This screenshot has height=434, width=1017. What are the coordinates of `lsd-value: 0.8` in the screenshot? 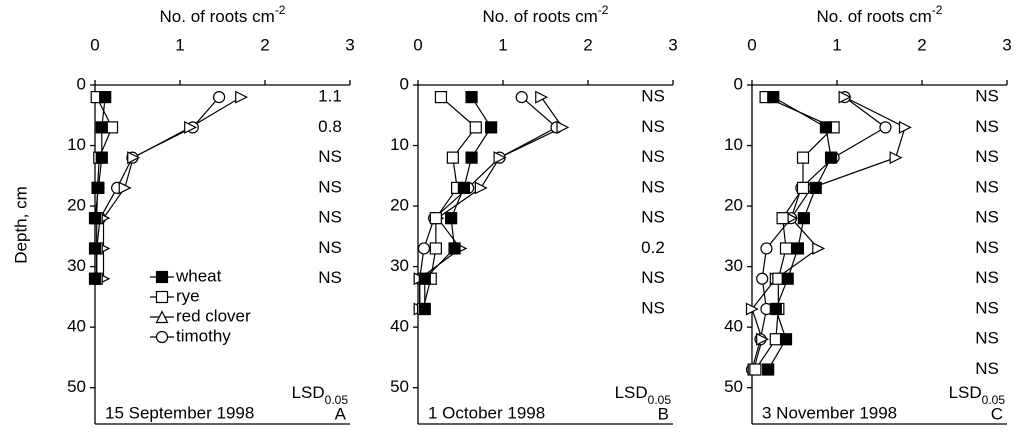 It's located at (330, 126).